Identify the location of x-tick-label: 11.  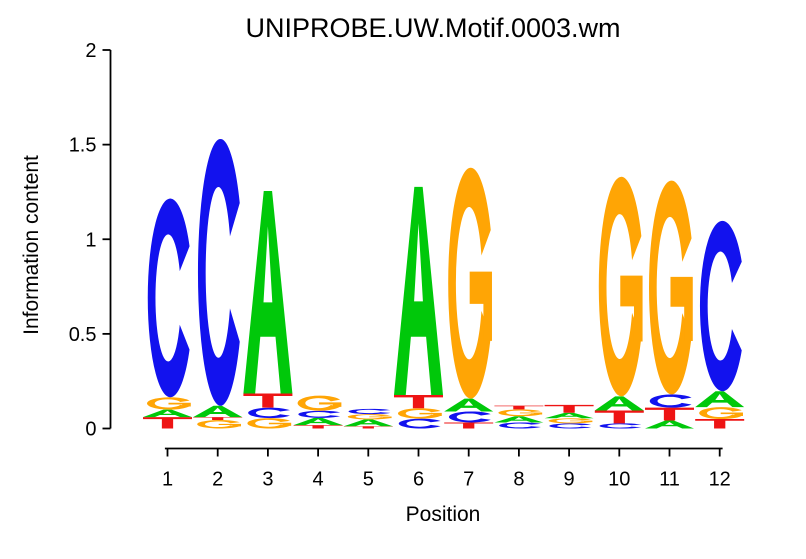
(669, 480).